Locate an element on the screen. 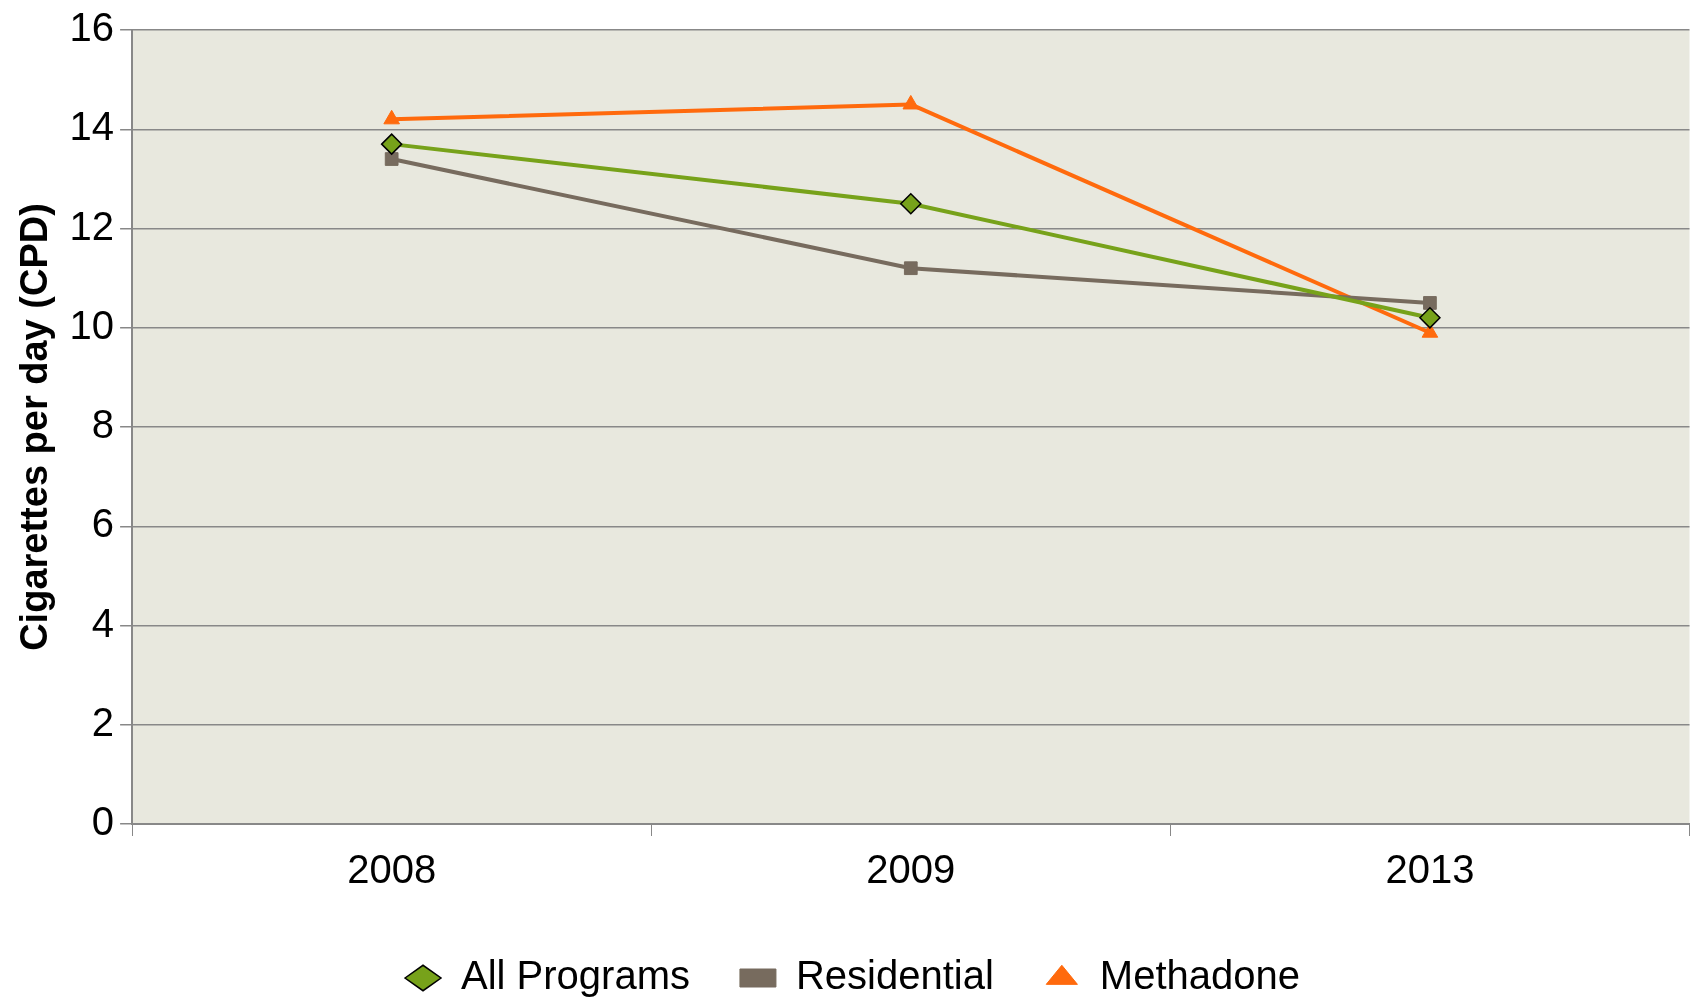  legend-label: Residential is located at coordinates (894, 975).